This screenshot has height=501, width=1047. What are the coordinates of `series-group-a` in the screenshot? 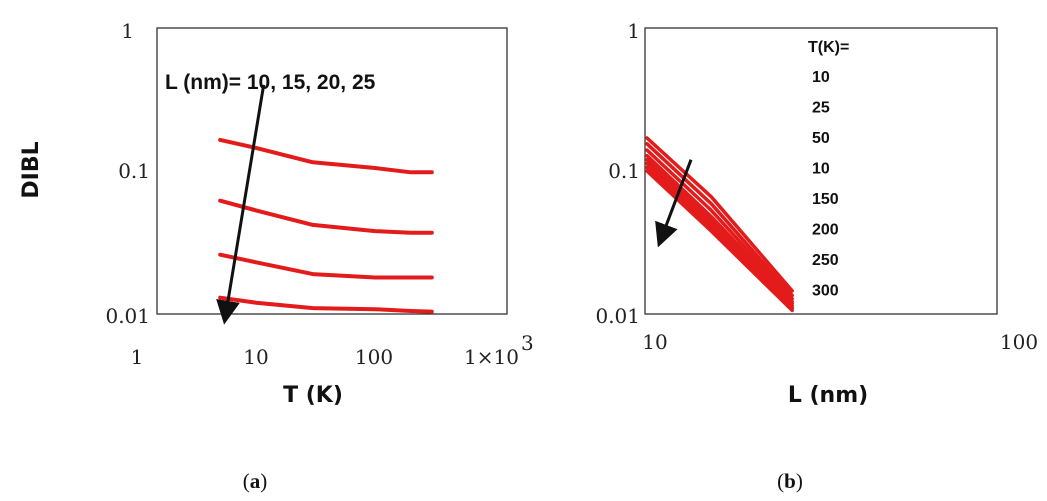 It's located at (326, 225).